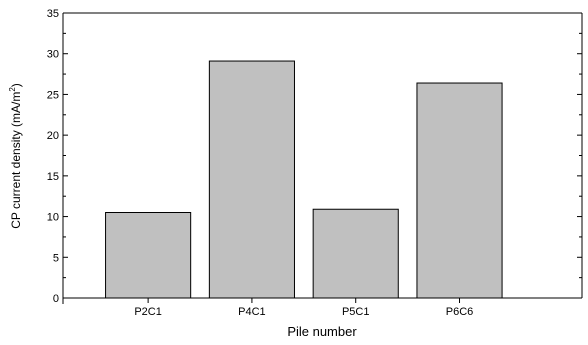  I want to click on x-tick-label: P6C6, so click(460, 312).